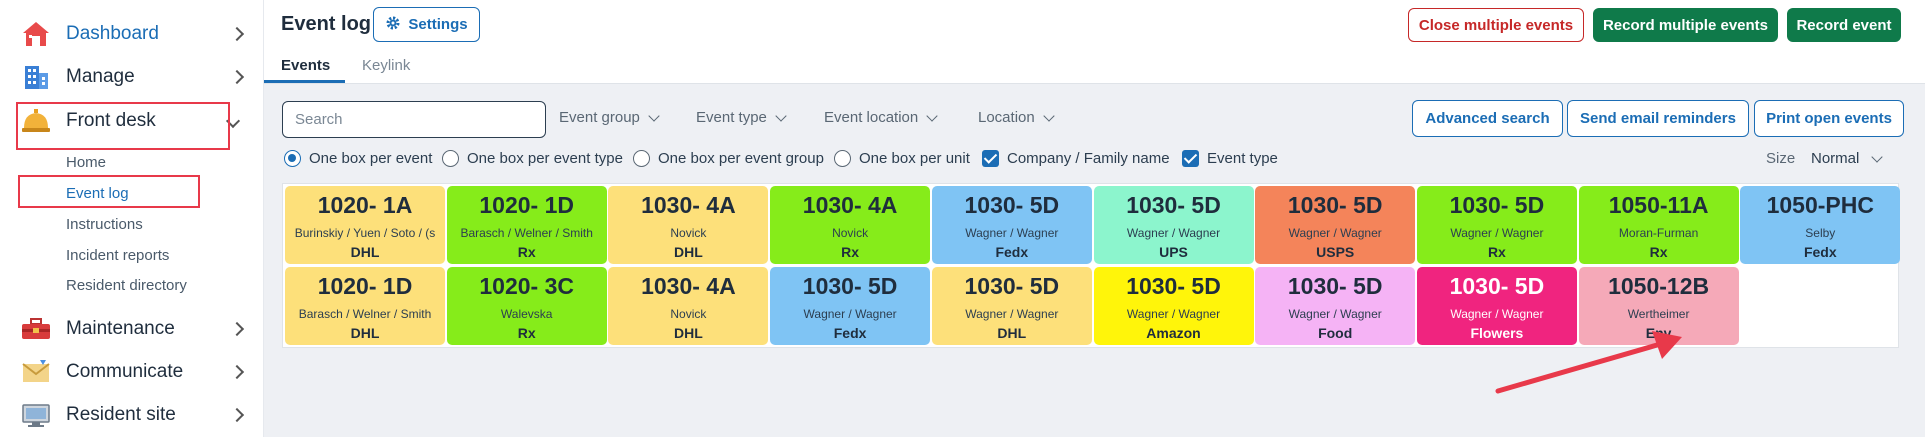 The height and width of the screenshot is (437, 1925). I want to click on tab-underline, so click(304, 81).